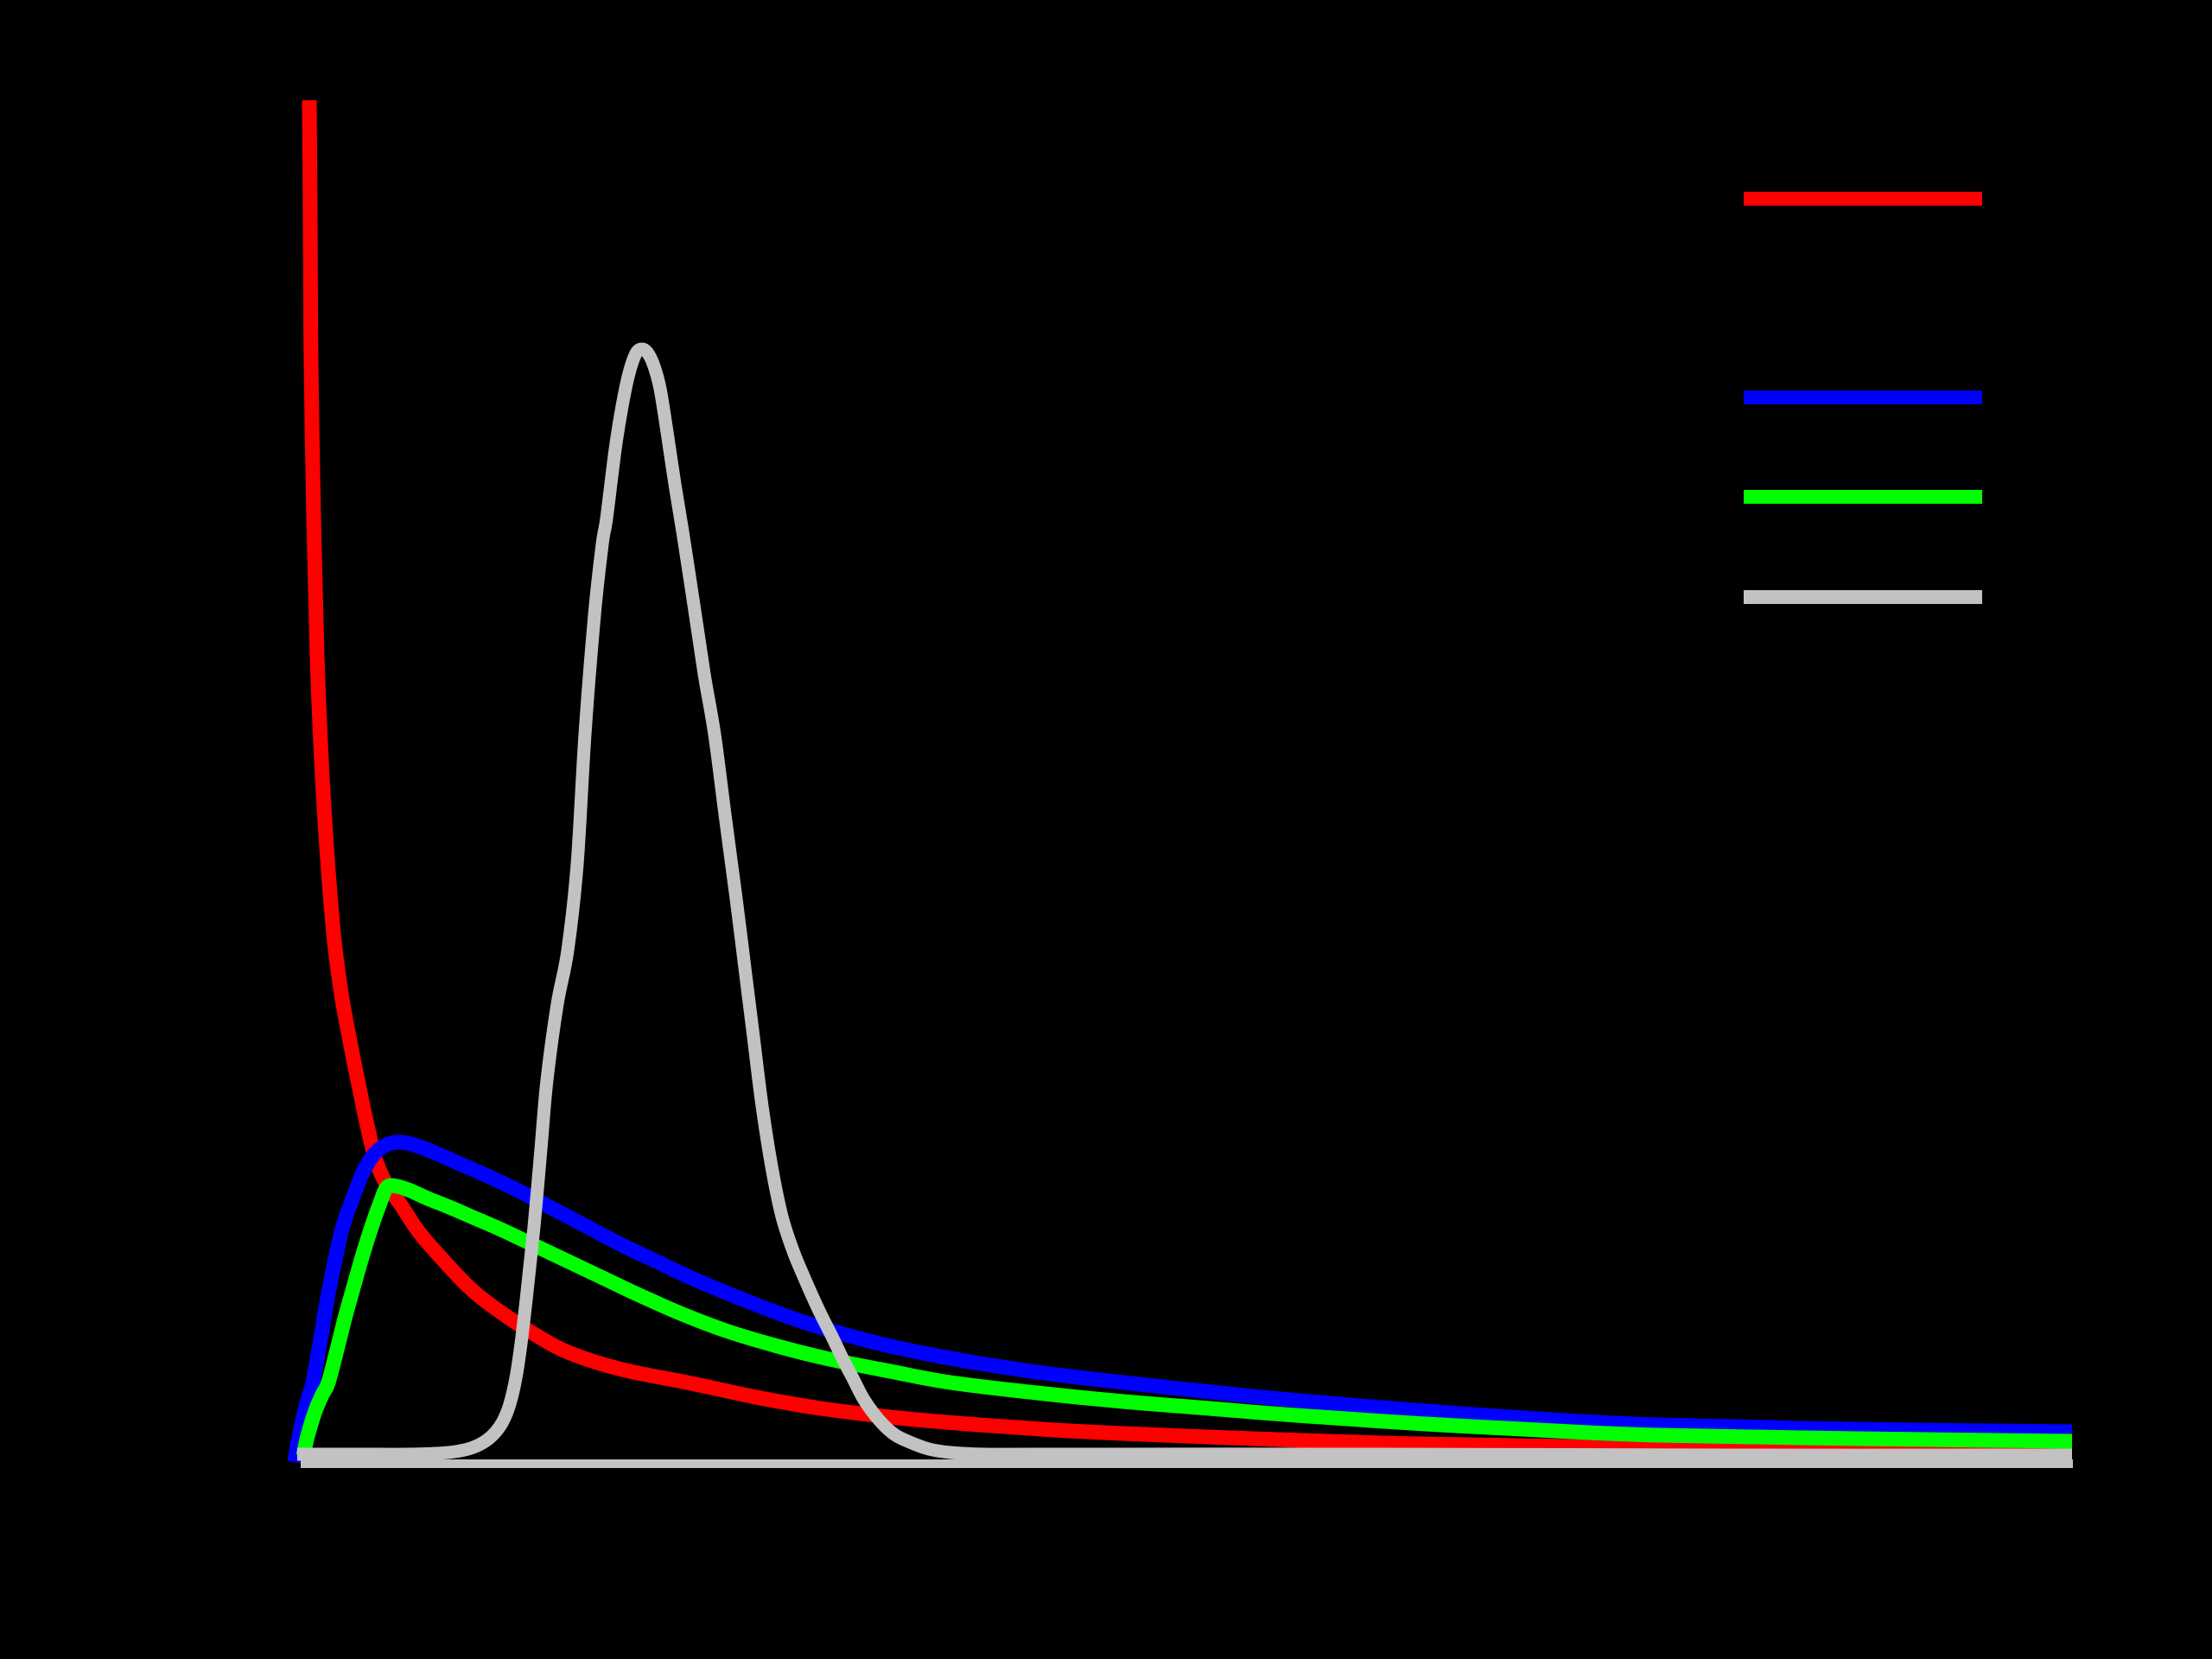 Image resolution: width=2212 pixels, height=1659 pixels. What do you see at coordinates (1184, 1318) in the screenshot?
I see `green-curve` at bounding box center [1184, 1318].